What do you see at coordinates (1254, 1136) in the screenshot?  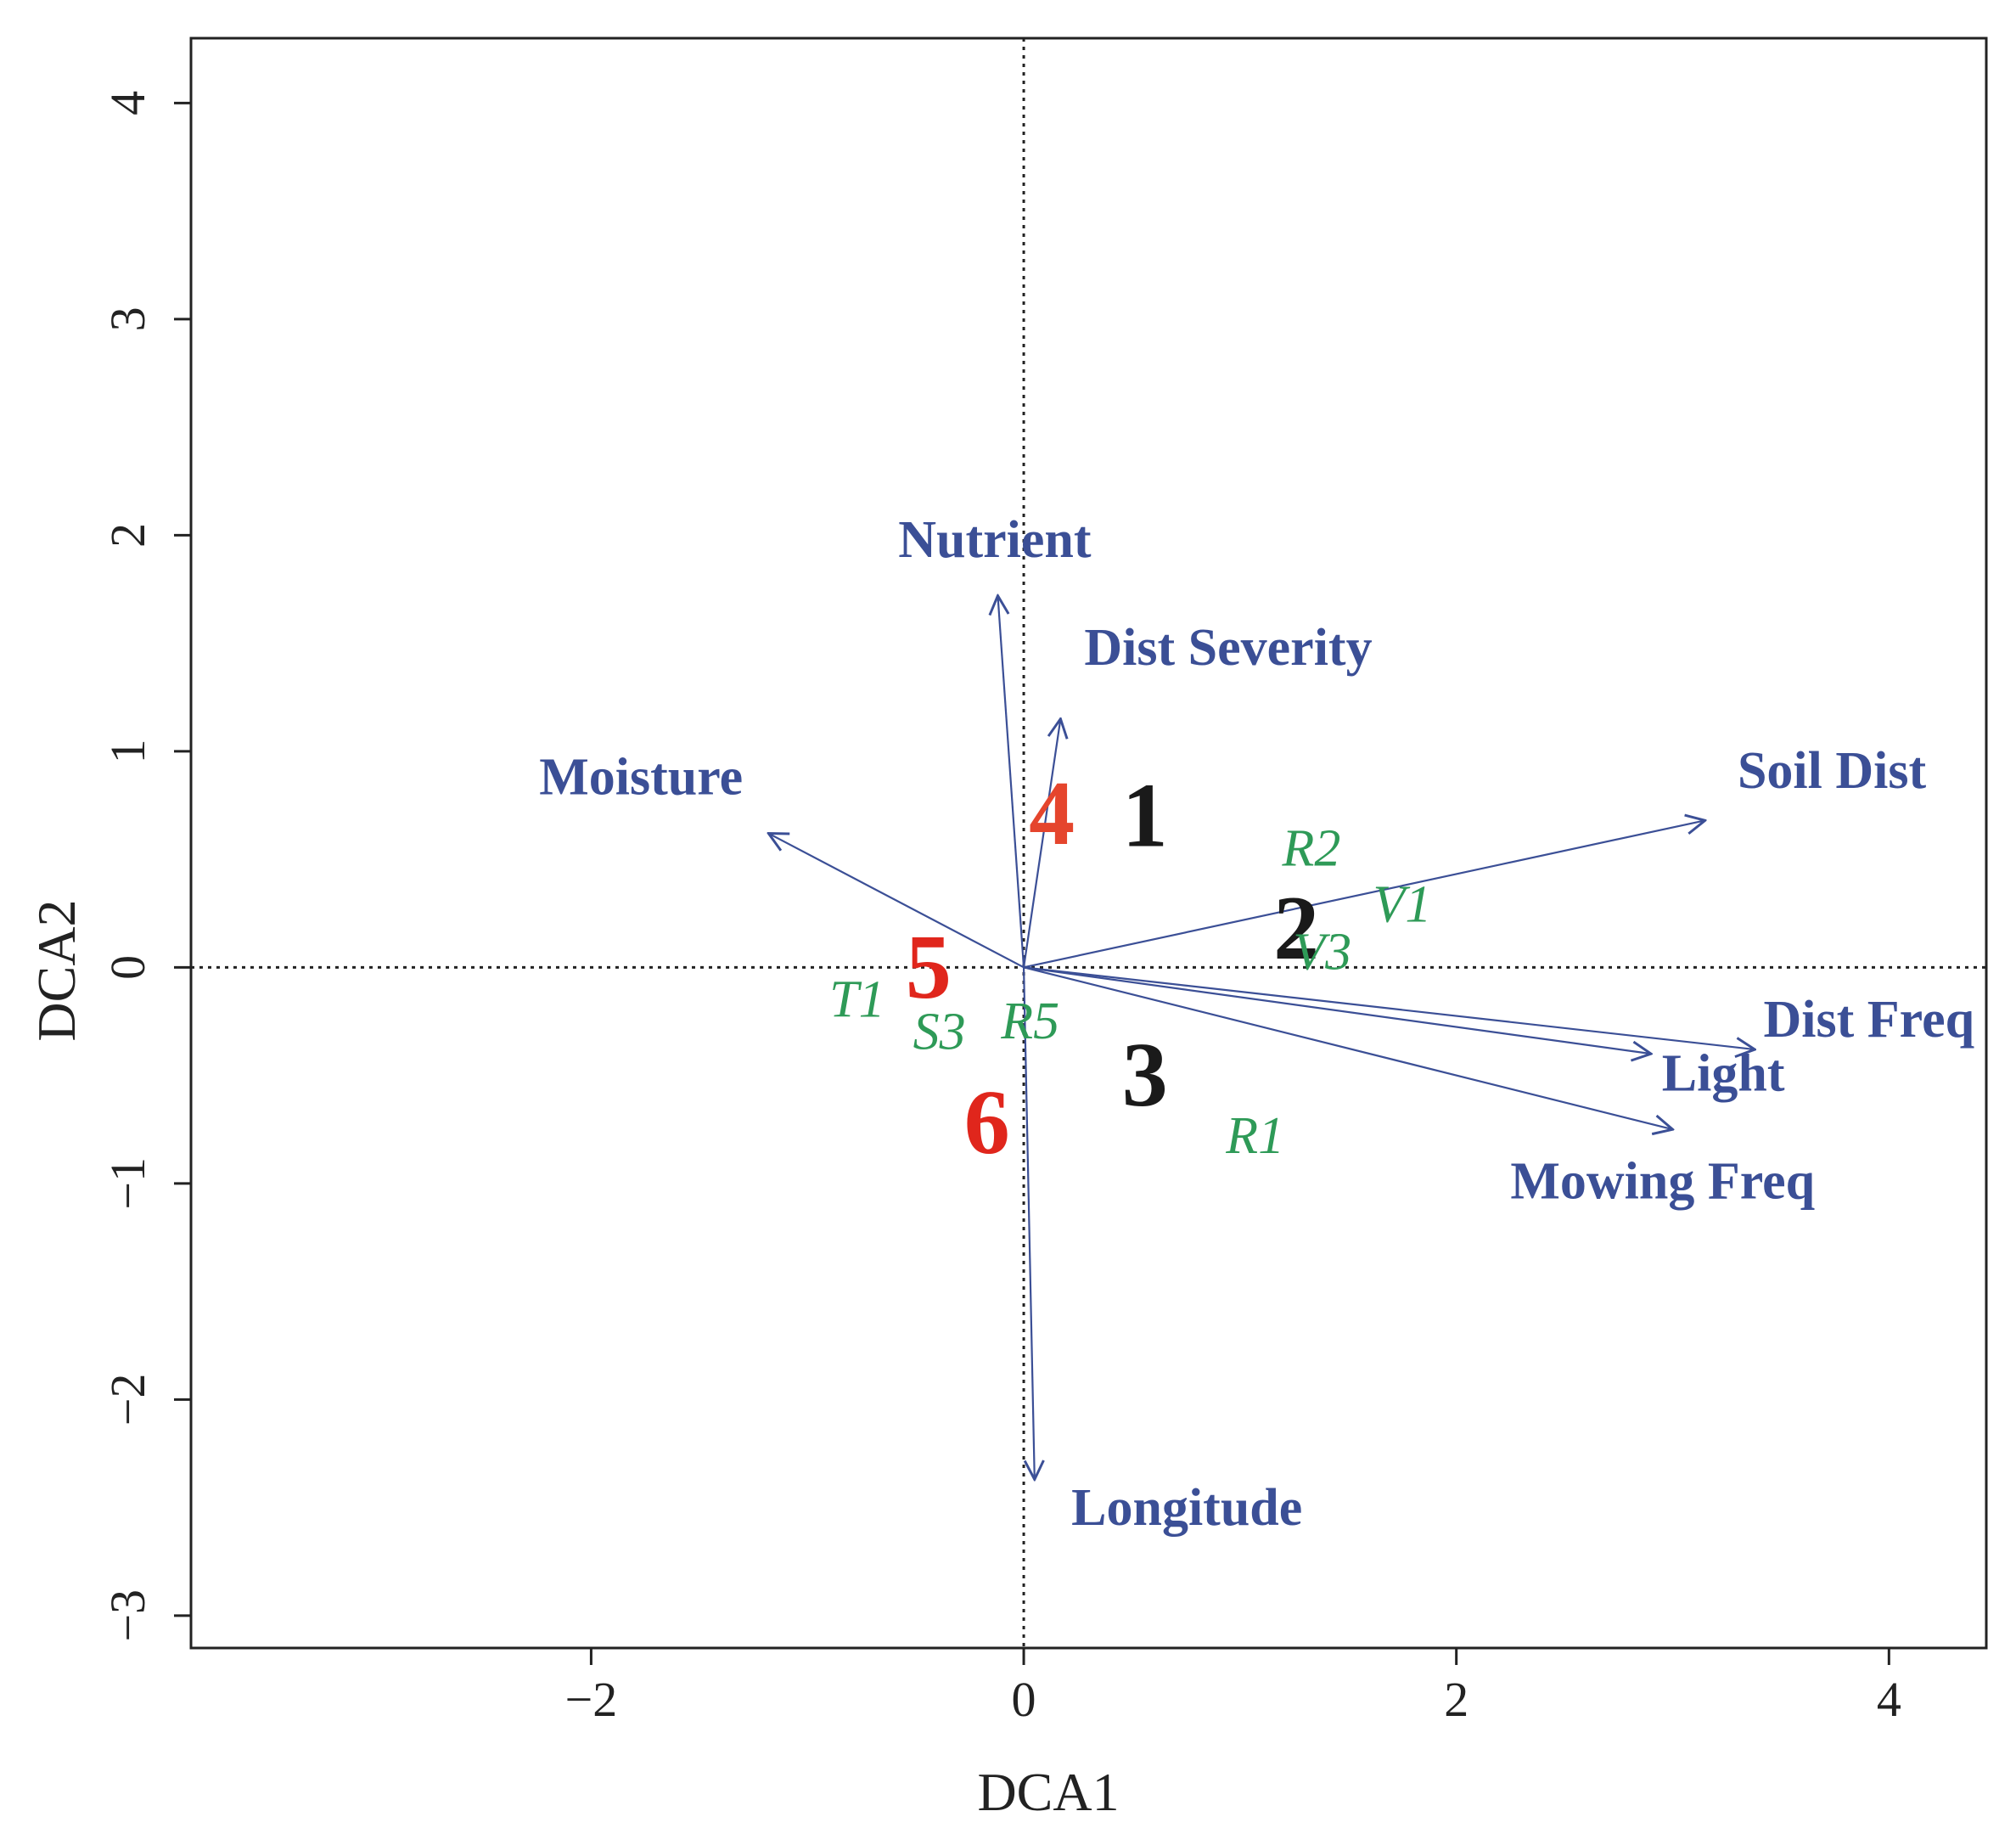 I see `site-label-r1: R1` at bounding box center [1254, 1136].